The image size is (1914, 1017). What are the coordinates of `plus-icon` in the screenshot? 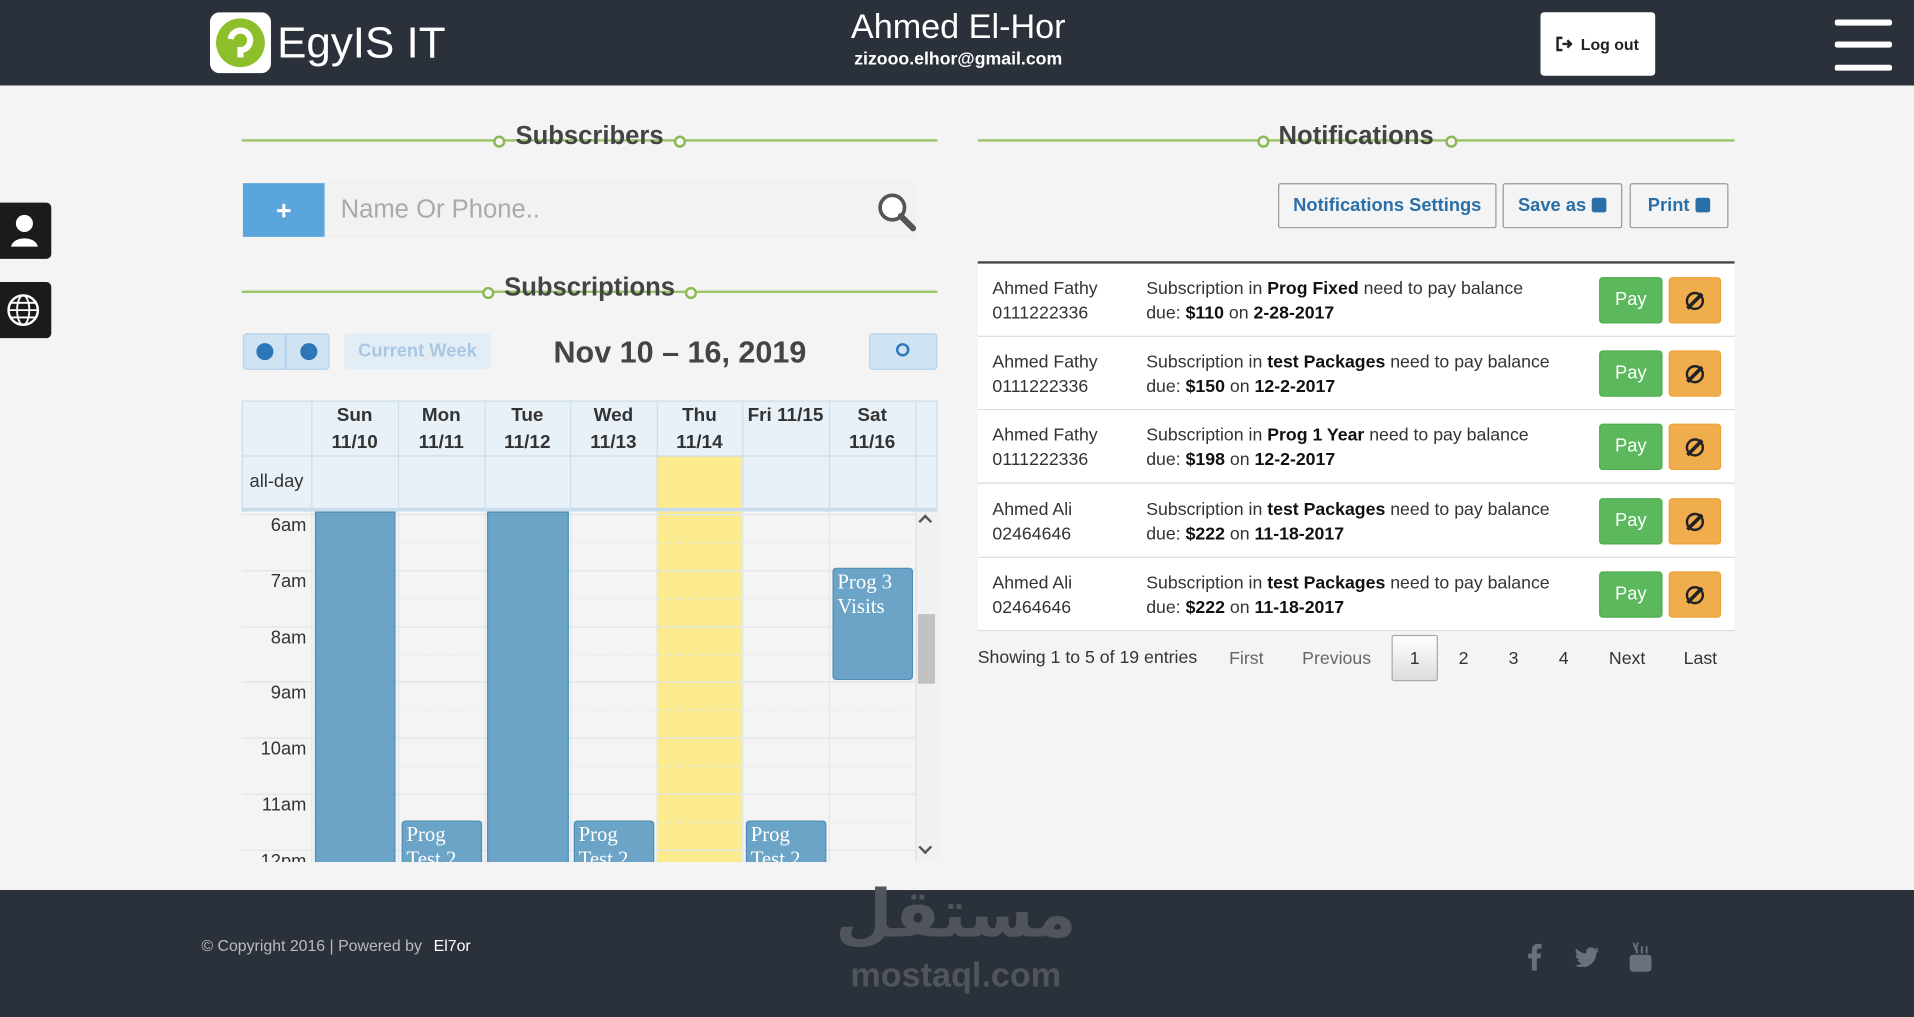 It's located at (284, 210).